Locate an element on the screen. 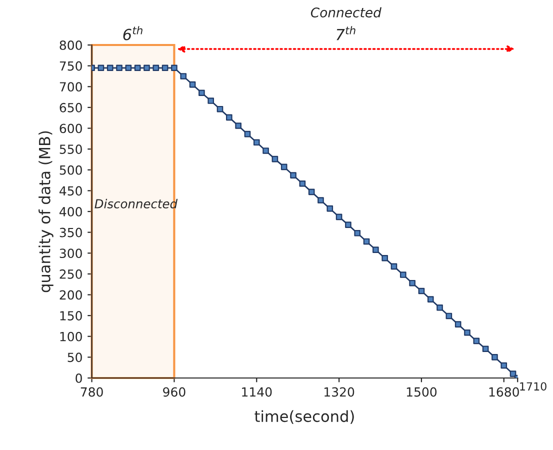 The height and width of the screenshot is (450, 553). y-tick-label: 650 is located at coordinates (71, 107).